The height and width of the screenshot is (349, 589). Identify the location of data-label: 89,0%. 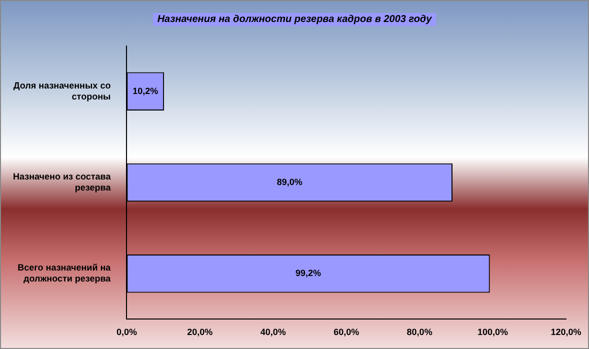
(289, 181).